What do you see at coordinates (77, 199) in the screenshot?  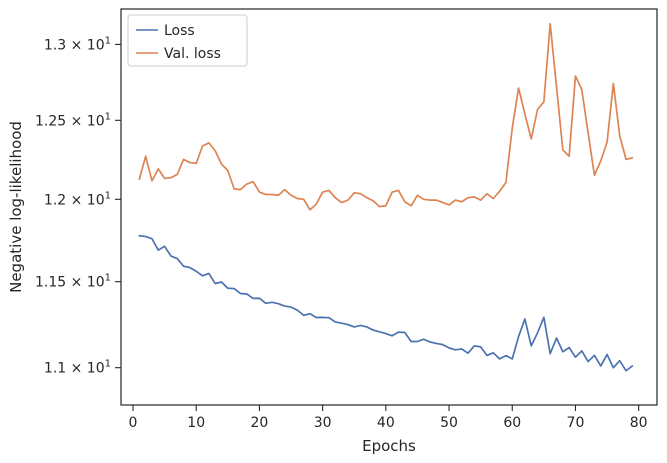 I see `y-tick-label: 1.2 × 10¹` at bounding box center [77, 199].